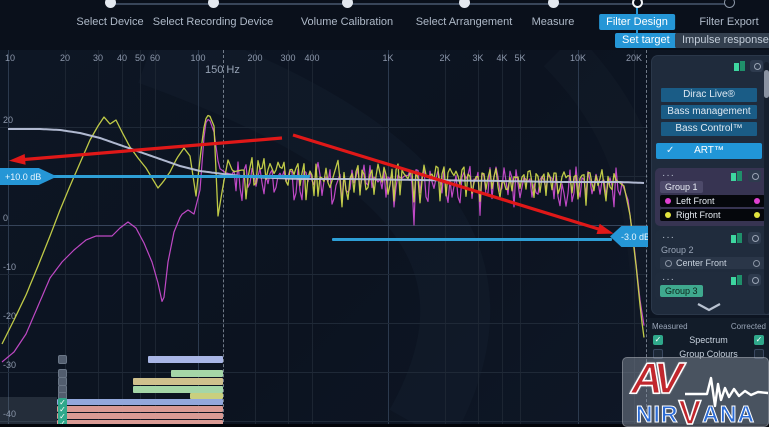 The image size is (769, 427). What do you see at coordinates (729, 414) in the screenshot?
I see `logo-ana: ANA` at bounding box center [729, 414].